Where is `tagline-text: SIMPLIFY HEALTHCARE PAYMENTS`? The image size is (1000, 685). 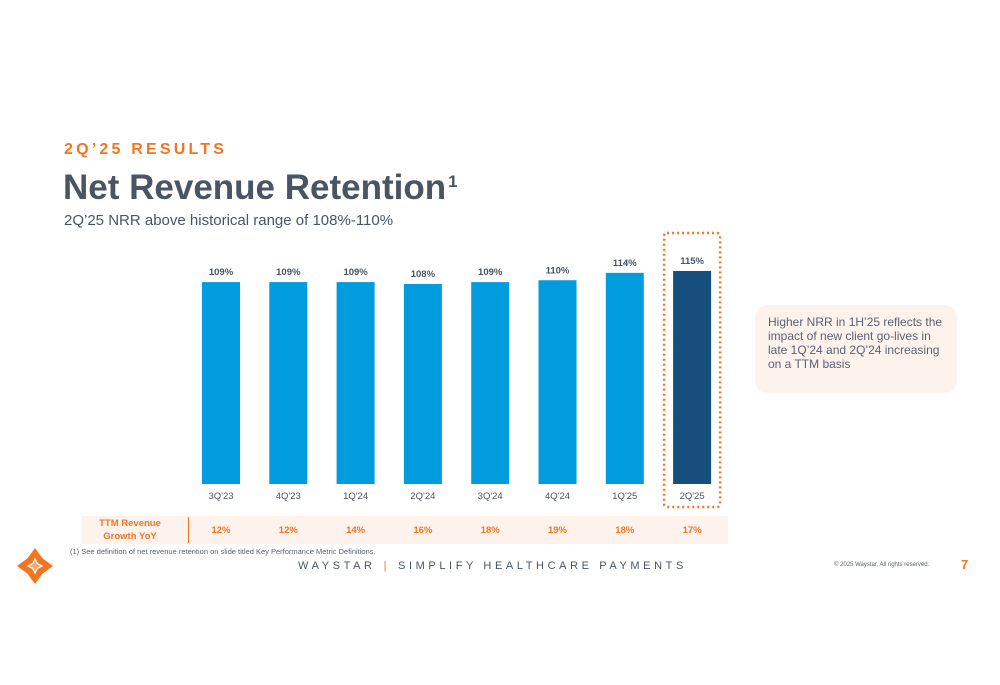
tagline-text: SIMPLIFY HEALTHCARE PAYMENTS is located at coordinates (542, 566).